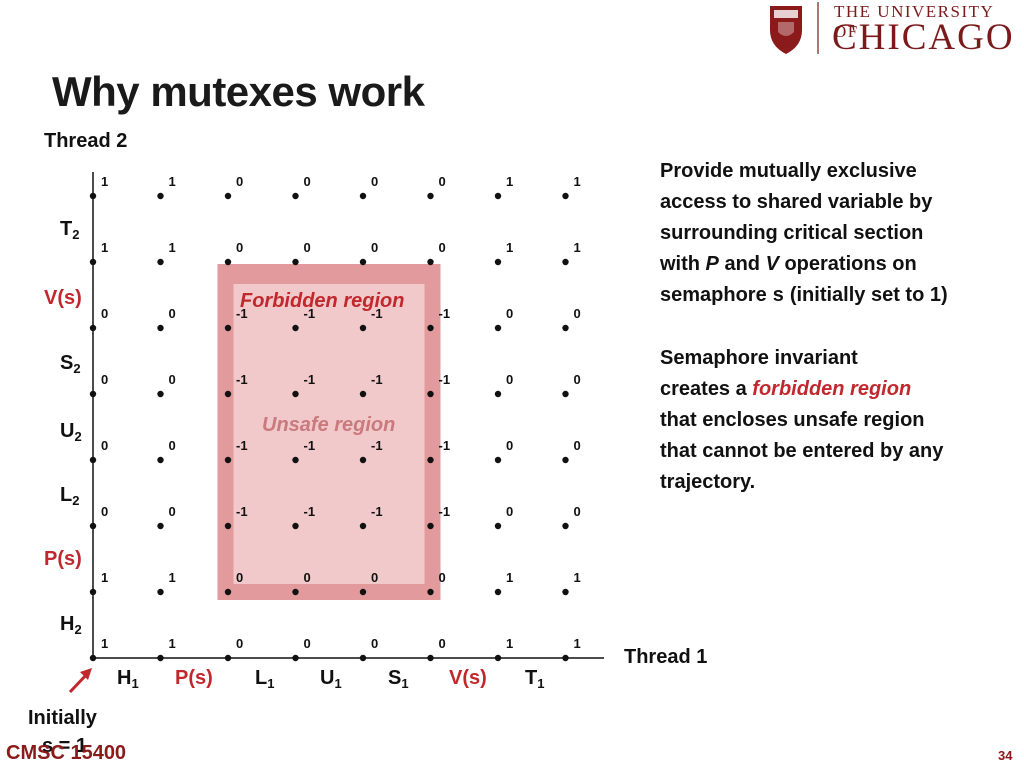 This screenshot has height=768, width=1024. Describe the element at coordinates (69, 496) in the screenshot. I see `y-tick-label: L2` at that location.